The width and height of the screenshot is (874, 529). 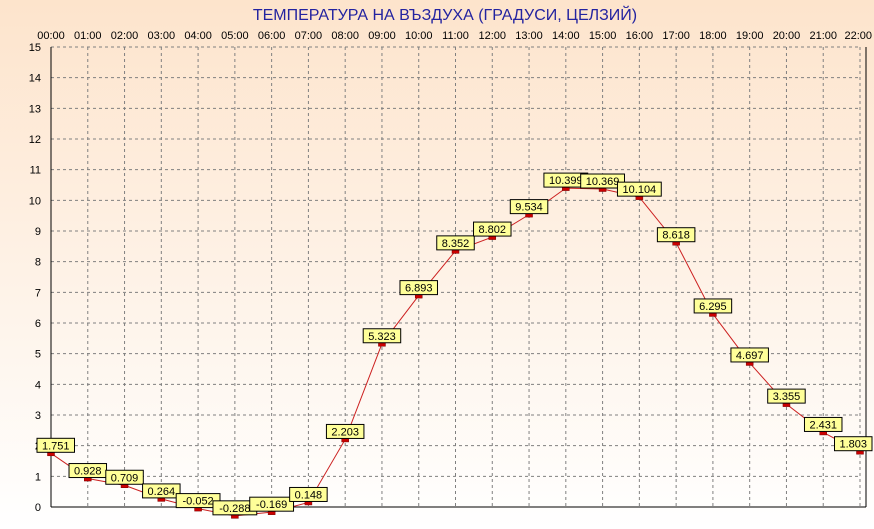 I want to click on y-tick-label: 7, so click(x=38, y=293).